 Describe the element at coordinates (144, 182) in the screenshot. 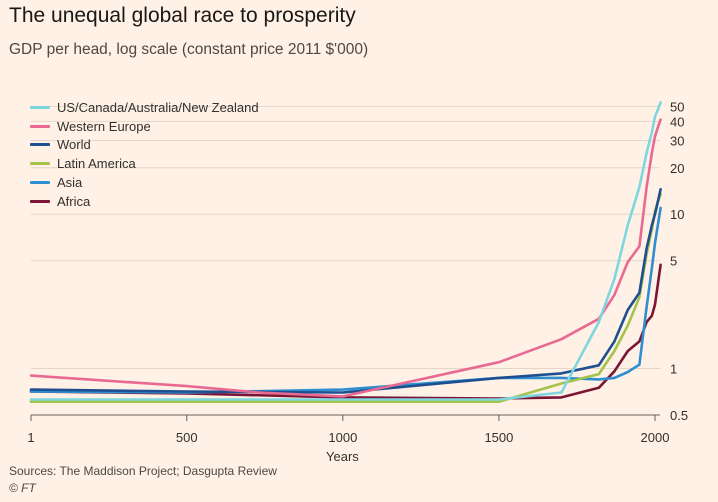

I see `legend-item: Asia` at that location.